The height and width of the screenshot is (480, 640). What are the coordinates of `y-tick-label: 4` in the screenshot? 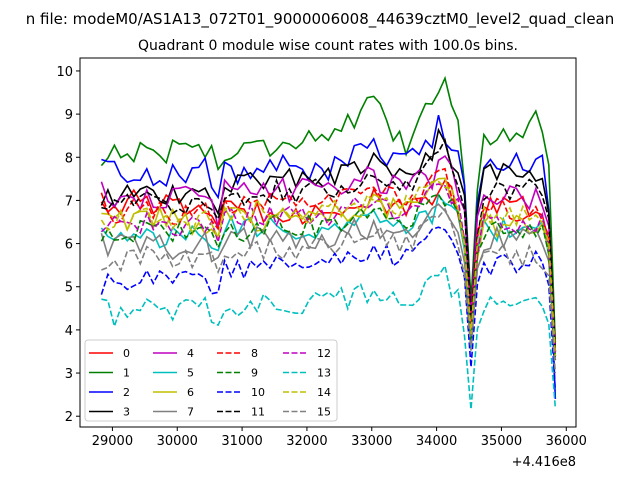 It's located at (69, 331).